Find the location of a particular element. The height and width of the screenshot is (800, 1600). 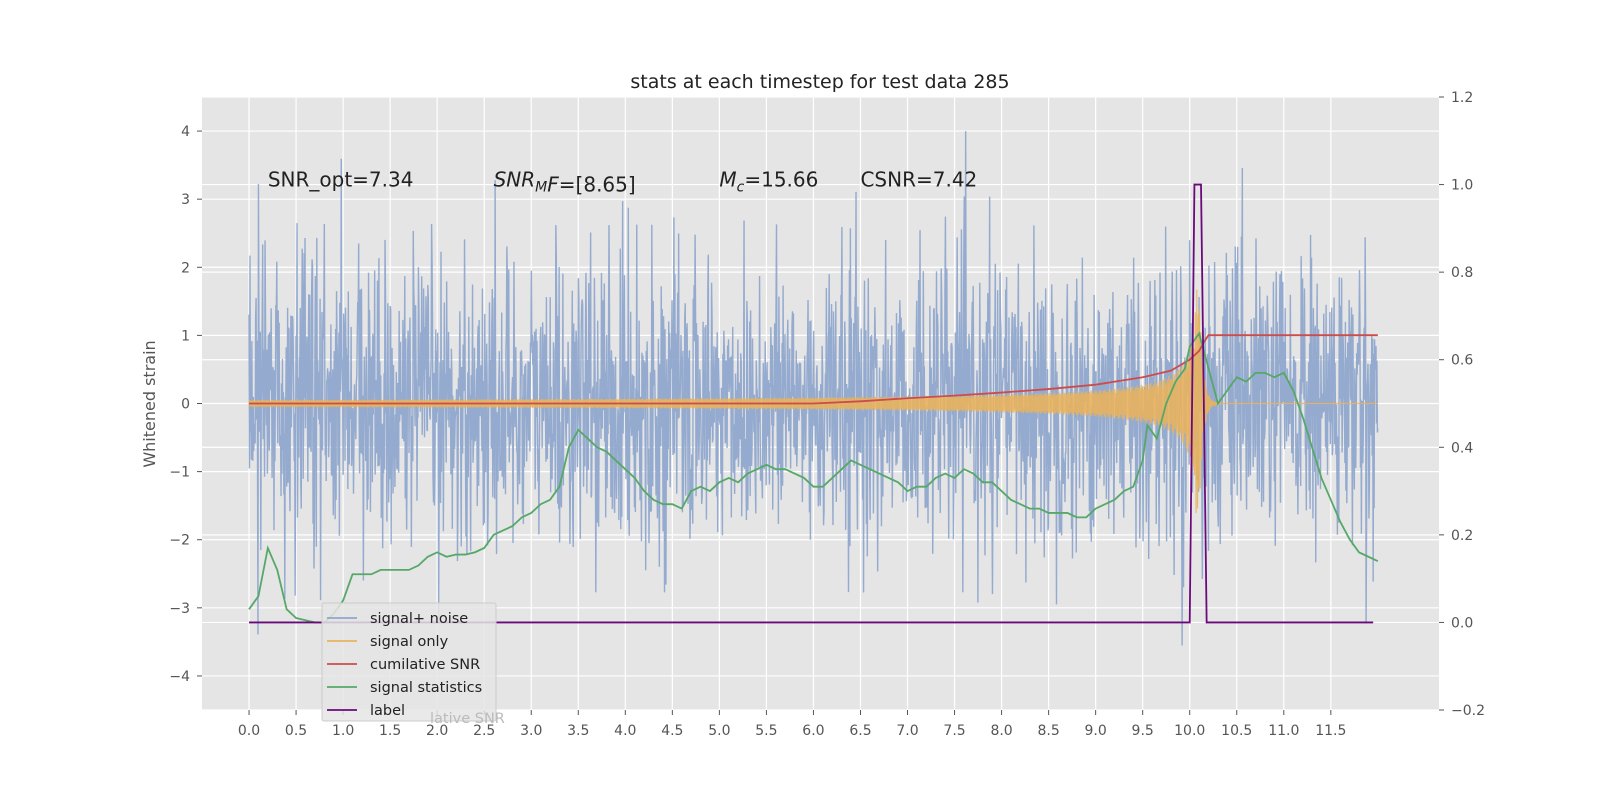

x-tick-label: 11.0 is located at coordinates (1283, 731).